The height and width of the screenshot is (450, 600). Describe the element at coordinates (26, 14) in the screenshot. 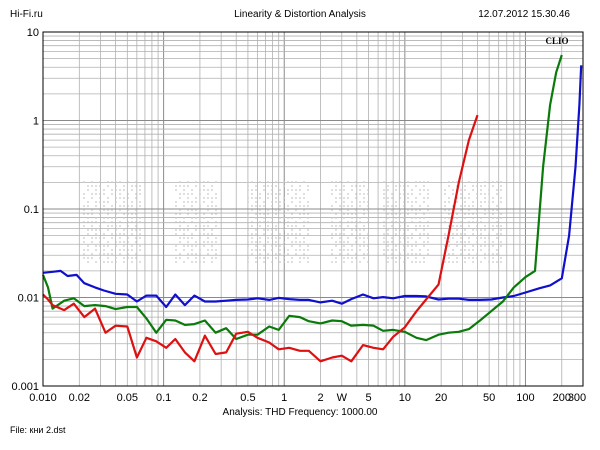

I see `app-title: Hi-Fi.ru` at that location.